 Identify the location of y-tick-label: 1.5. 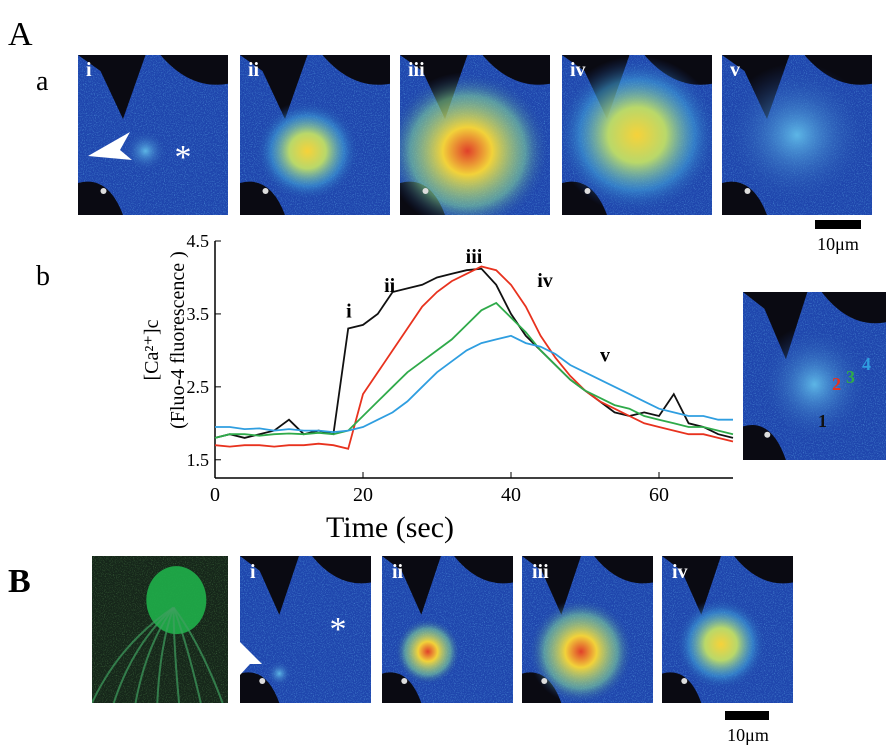
(198, 460).